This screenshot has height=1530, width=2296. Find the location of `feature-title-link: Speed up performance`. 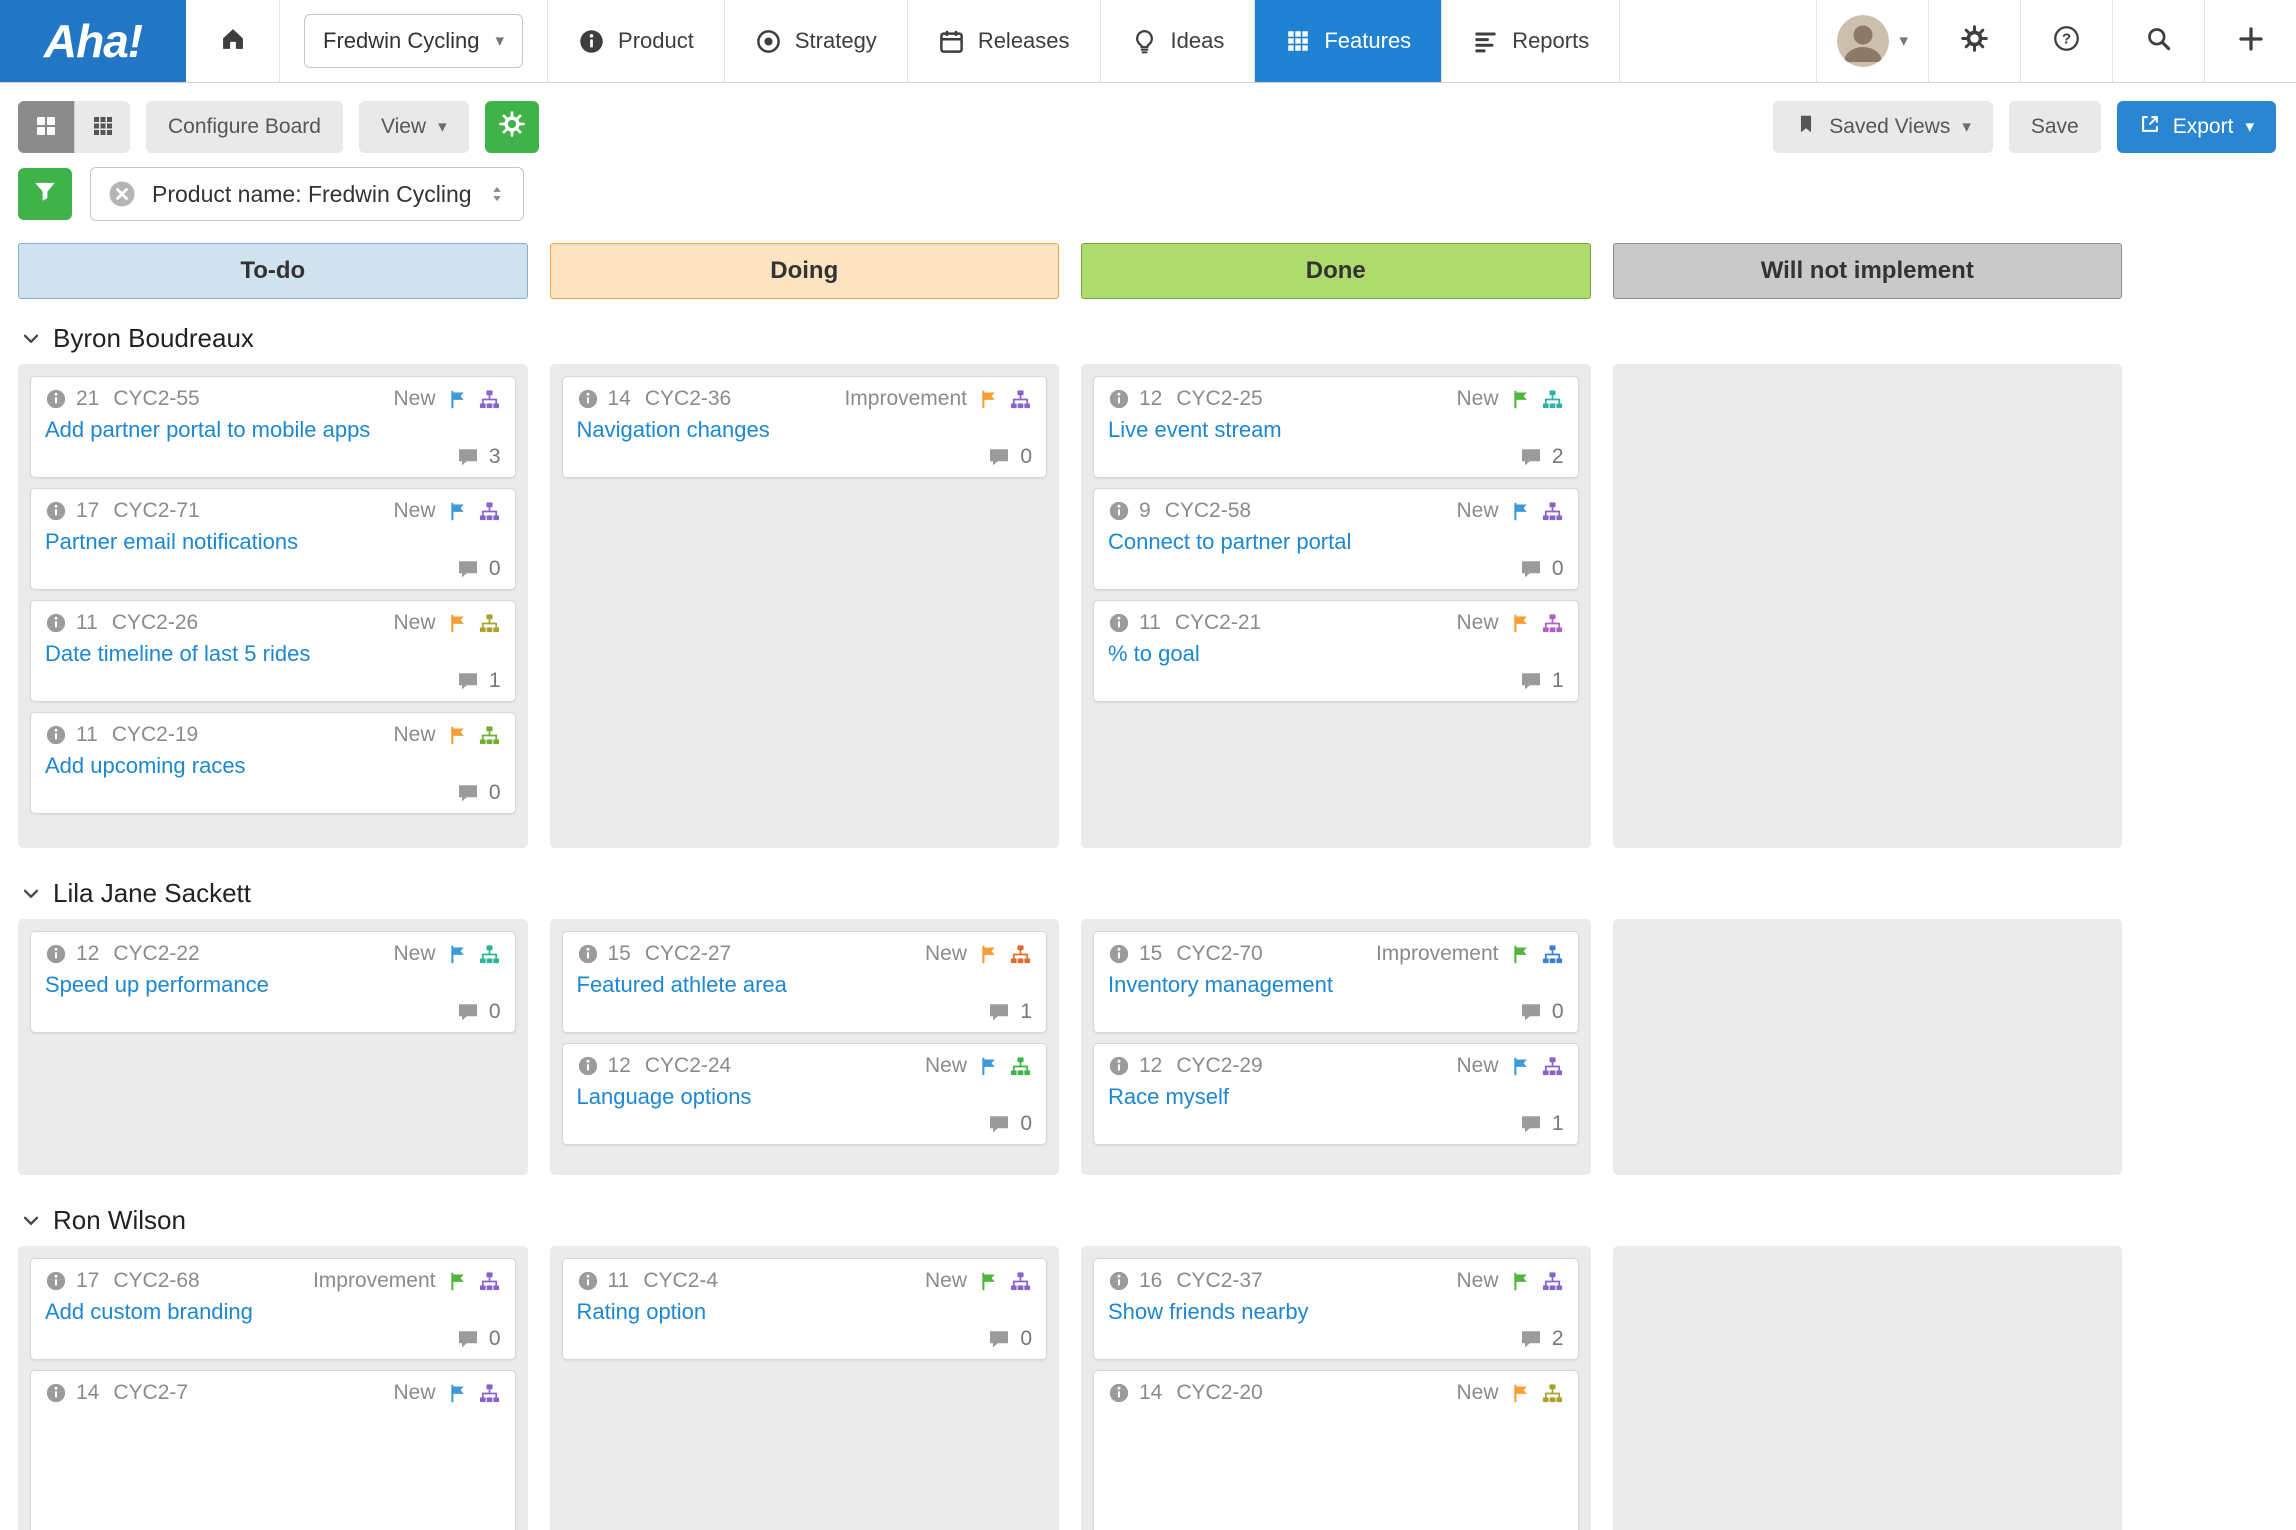

feature-title-link: Speed up performance is located at coordinates (157, 984).